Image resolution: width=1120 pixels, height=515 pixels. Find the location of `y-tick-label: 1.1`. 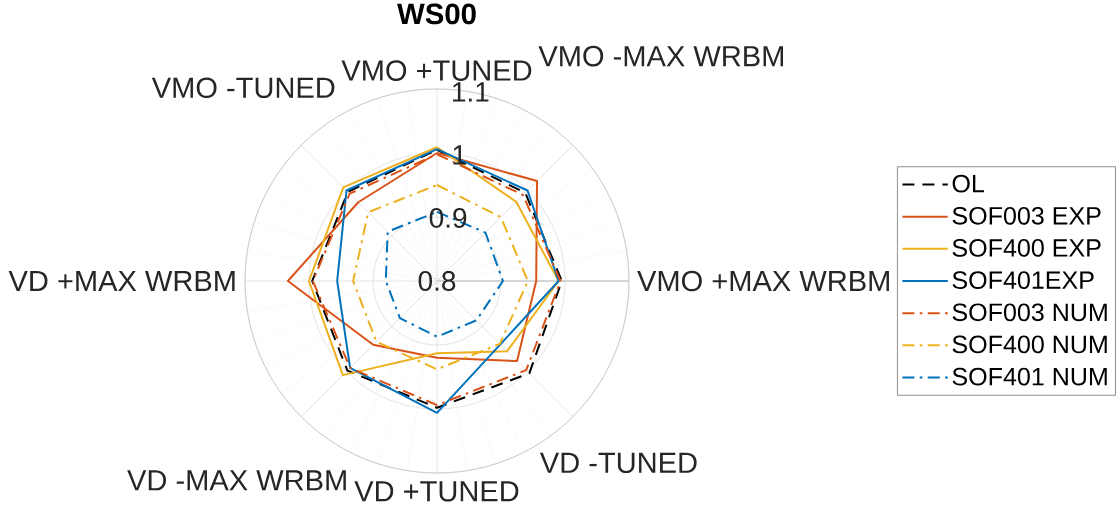

y-tick-label: 1.1 is located at coordinates (471, 92).